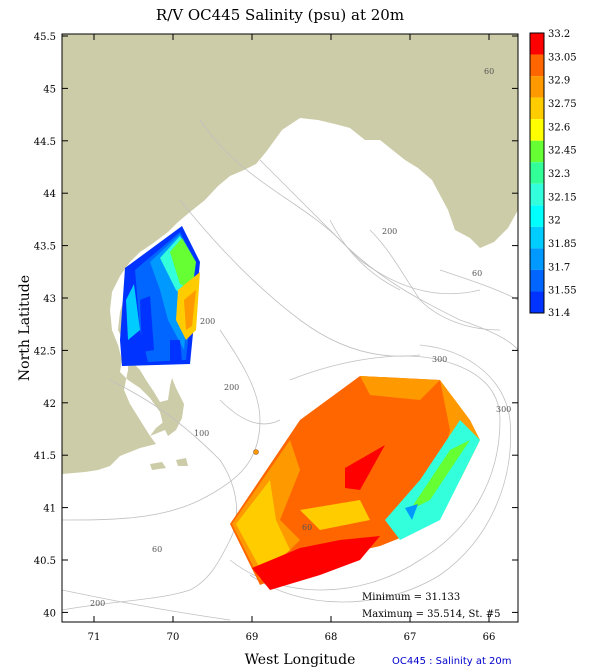  I want to click on x-tick-label: 66, so click(489, 637).